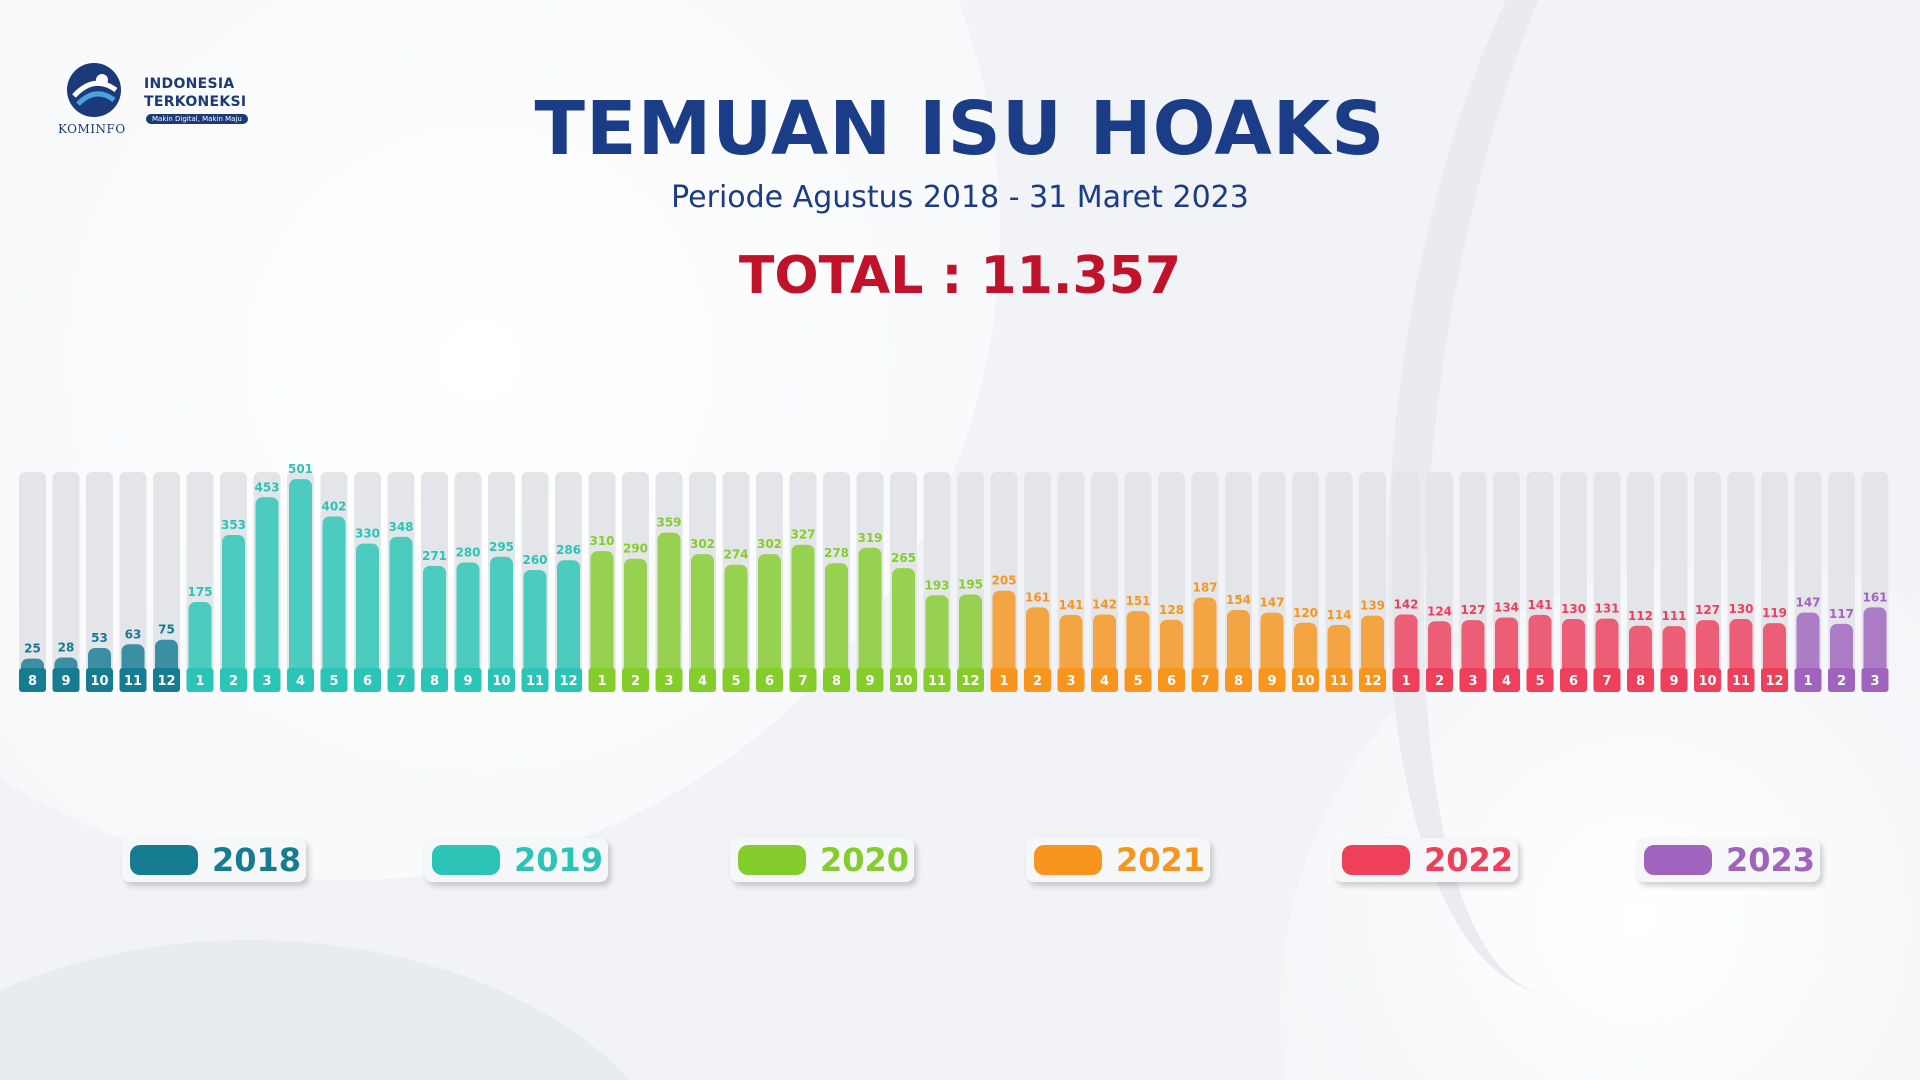 The image size is (1920, 1080). What do you see at coordinates (601, 541) in the screenshot?
I see `data-label: 310` at bounding box center [601, 541].